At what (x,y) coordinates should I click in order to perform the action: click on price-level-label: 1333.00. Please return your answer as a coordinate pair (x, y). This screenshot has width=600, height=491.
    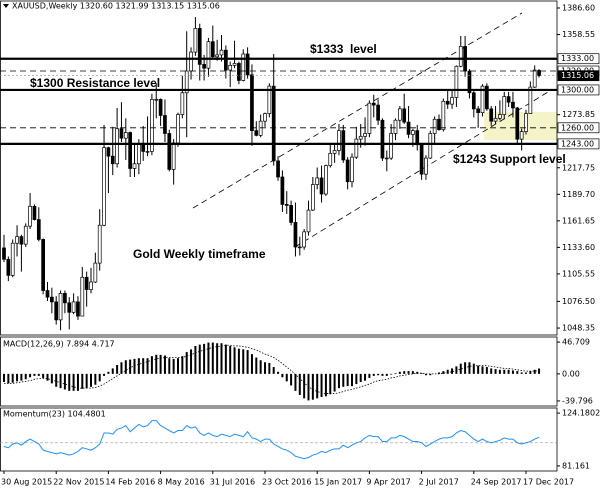
    Looking at the image, I should click on (577, 58).